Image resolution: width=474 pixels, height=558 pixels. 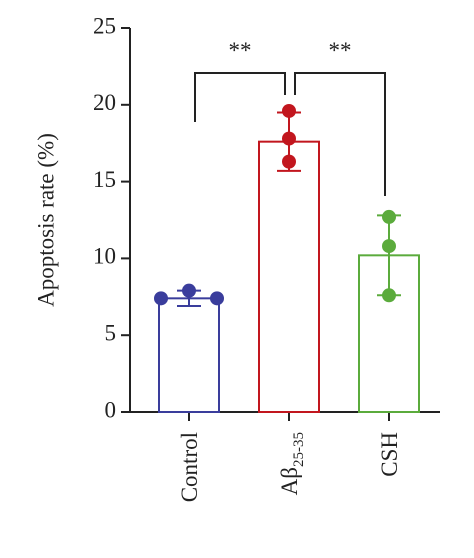 I want to click on x-tick-label: CSH, so click(x=389, y=454).